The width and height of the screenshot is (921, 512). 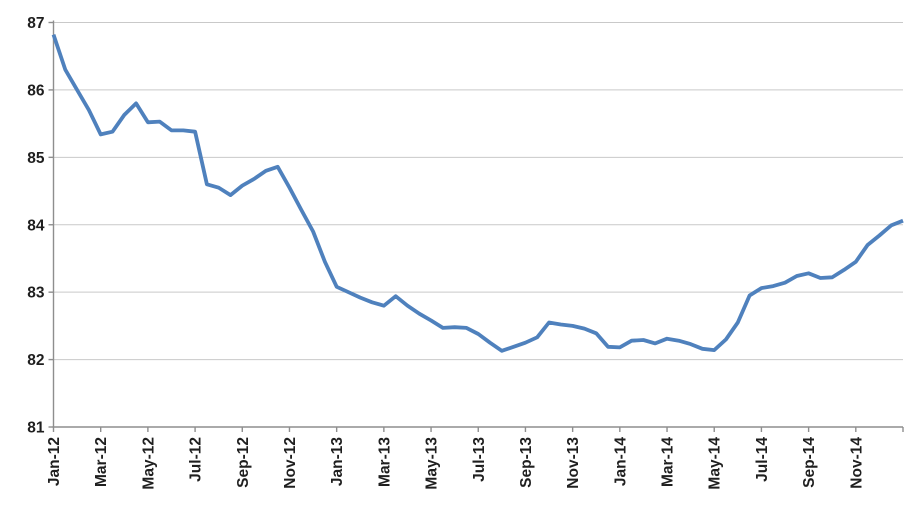 I want to click on y-axis-tick-label: 86, so click(x=36, y=90).